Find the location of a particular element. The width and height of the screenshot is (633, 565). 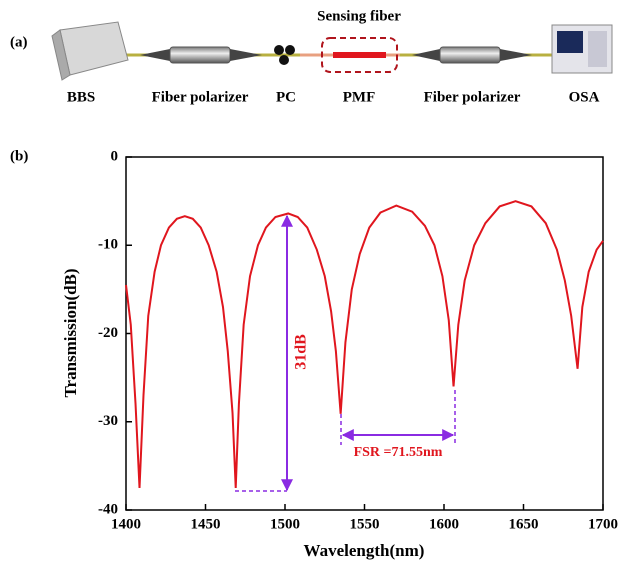

osa-device is located at coordinates (582, 49).